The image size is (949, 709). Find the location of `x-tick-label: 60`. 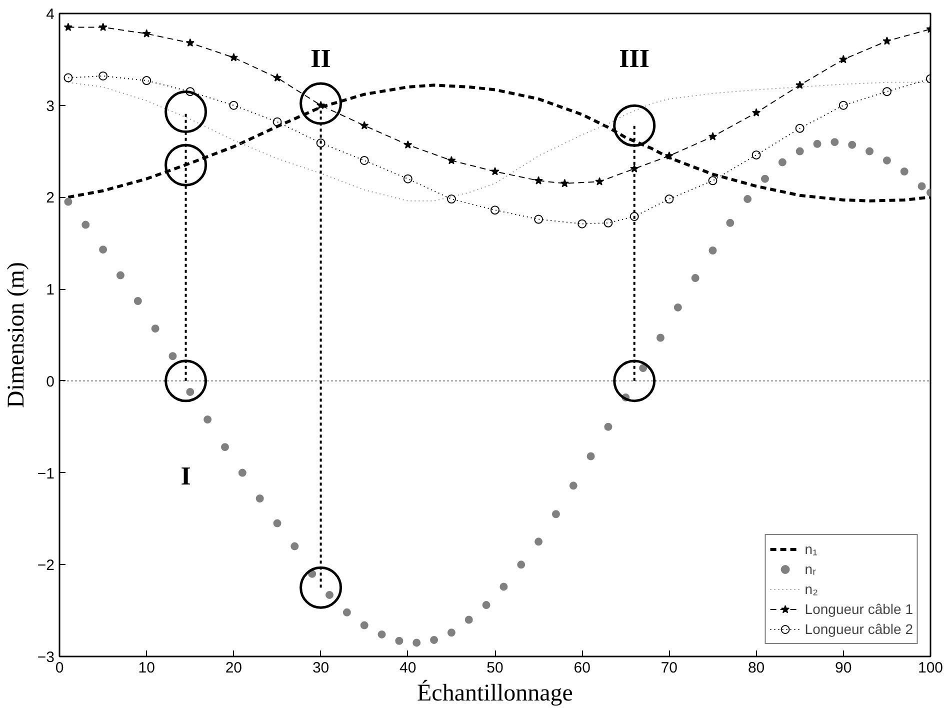

x-tick-label: 60 is located at coordinates (582, 668).